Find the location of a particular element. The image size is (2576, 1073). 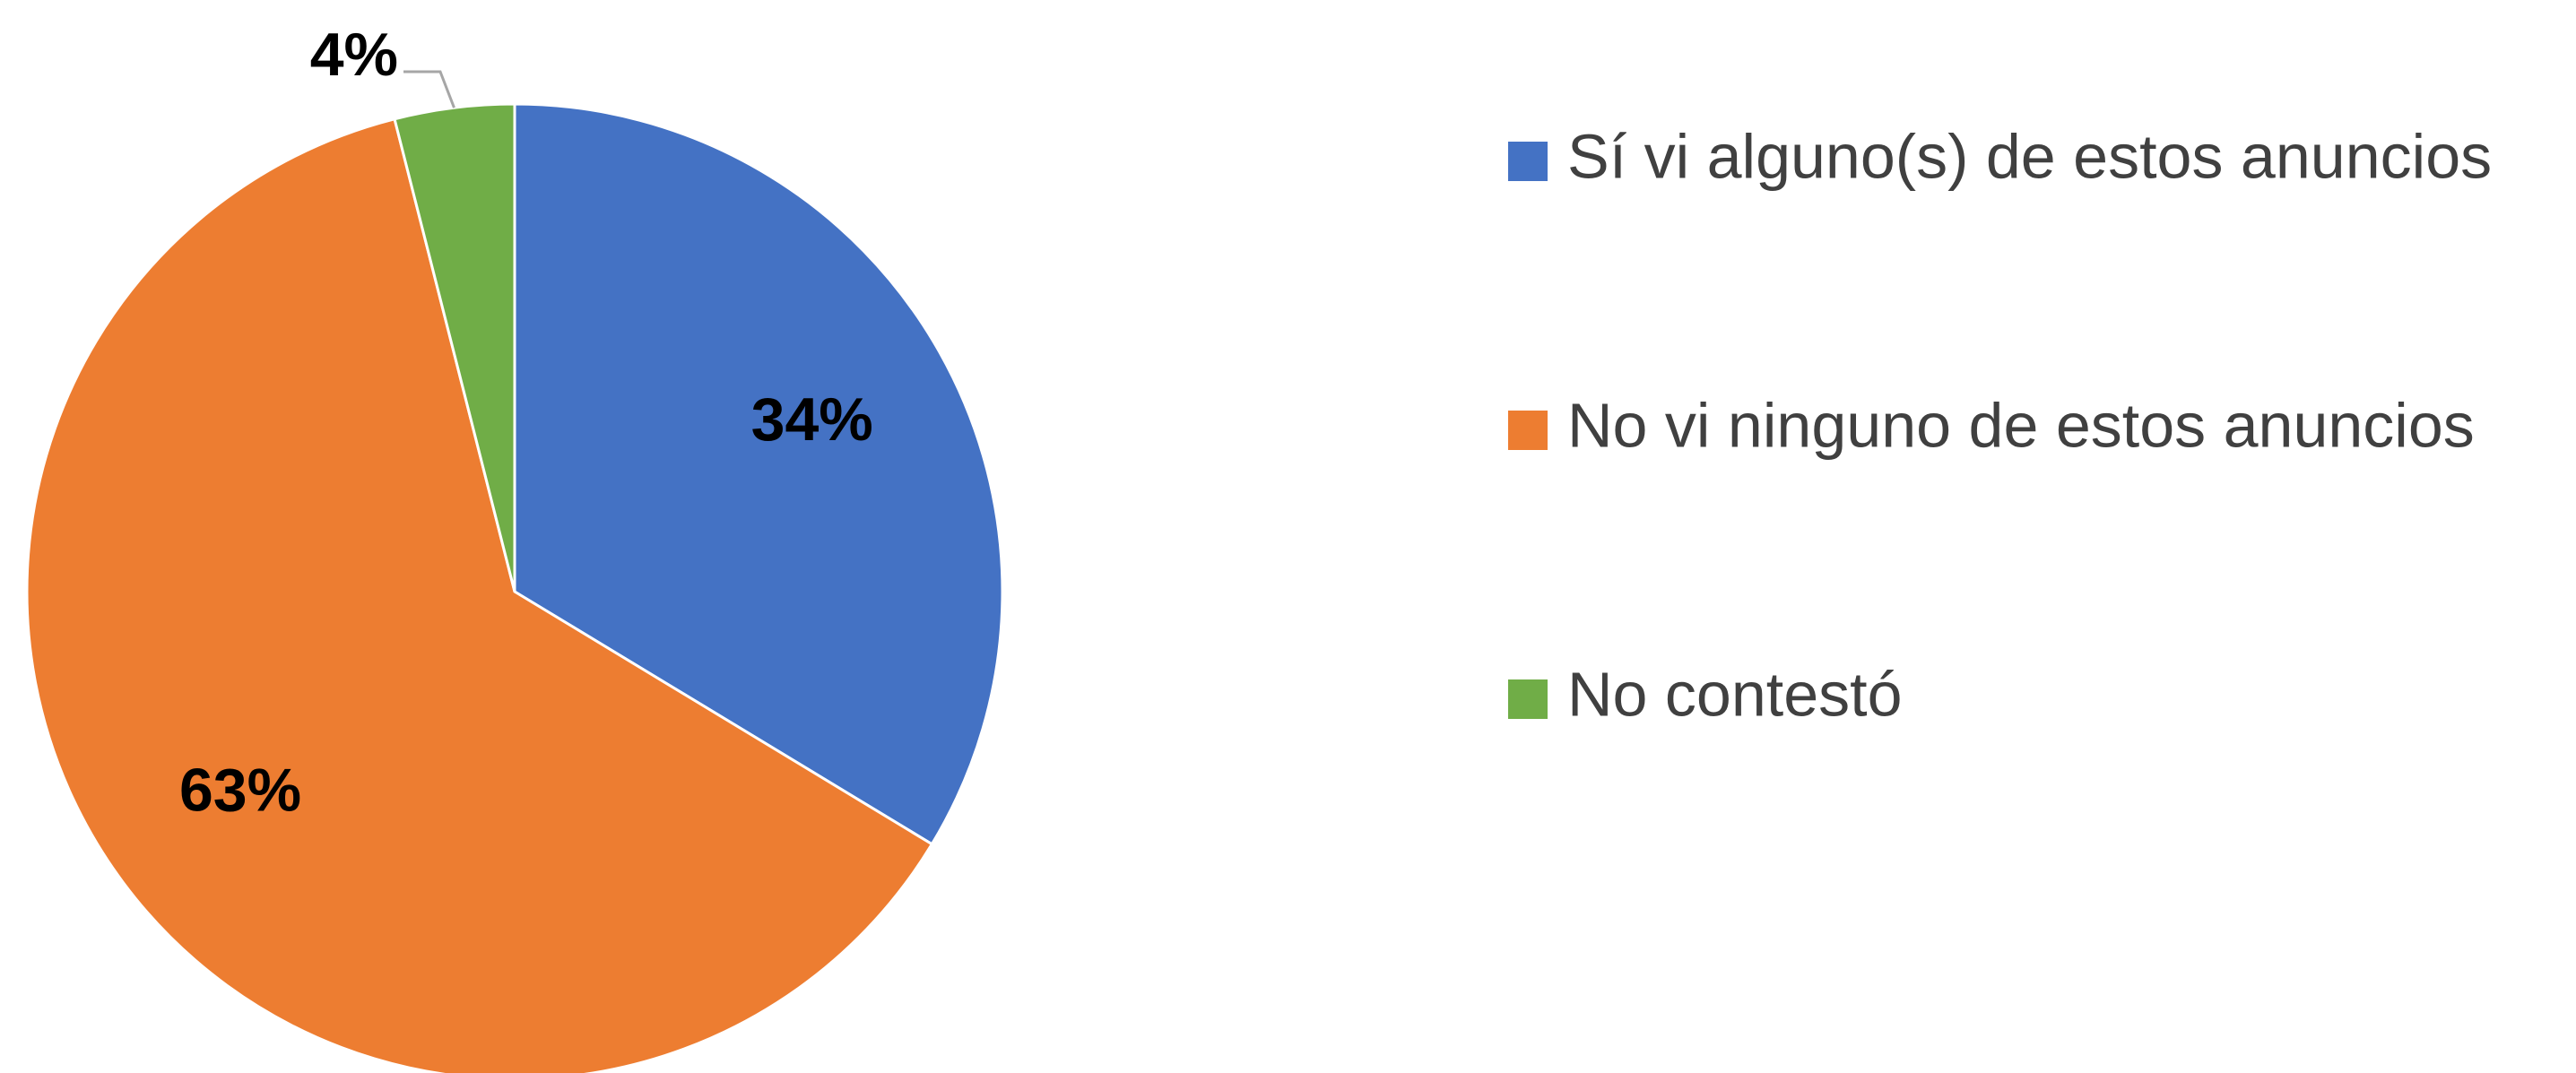

legend-label: No contestó is located at coordinates (1735, 694).